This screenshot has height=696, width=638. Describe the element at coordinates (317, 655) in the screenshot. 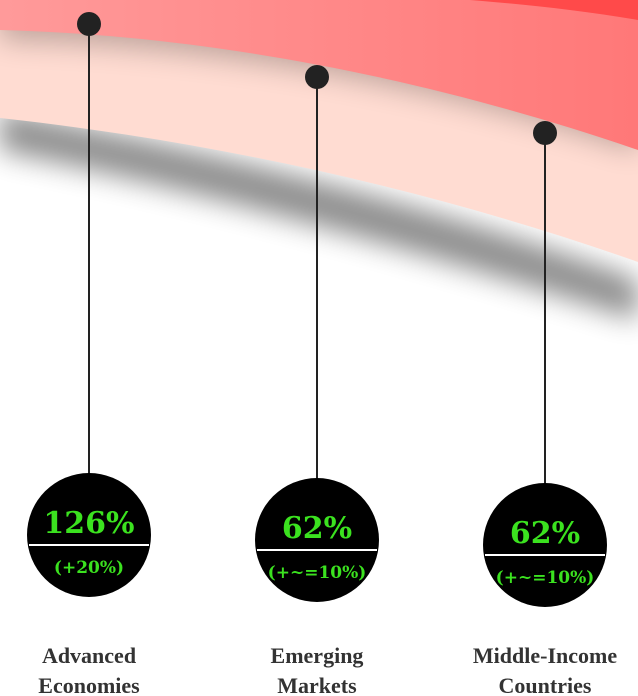

I see `item-name: Emerging` at that location.